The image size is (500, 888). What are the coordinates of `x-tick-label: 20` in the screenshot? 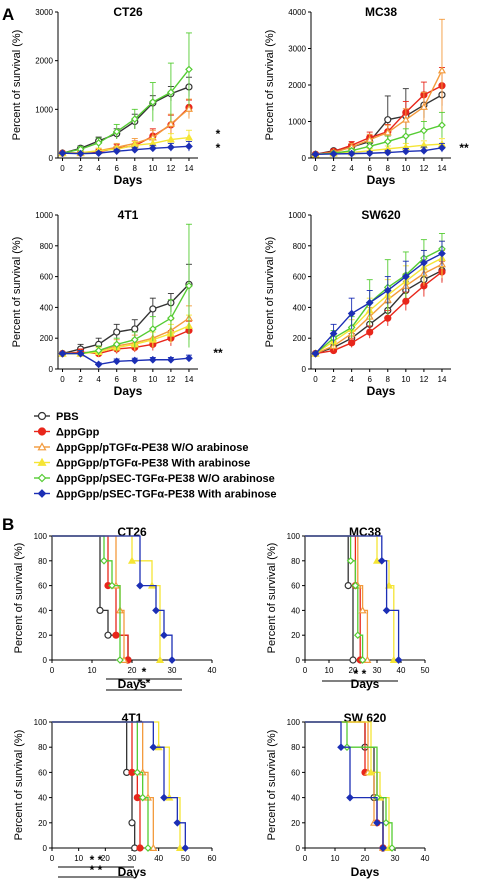 It's located at (365, 858).